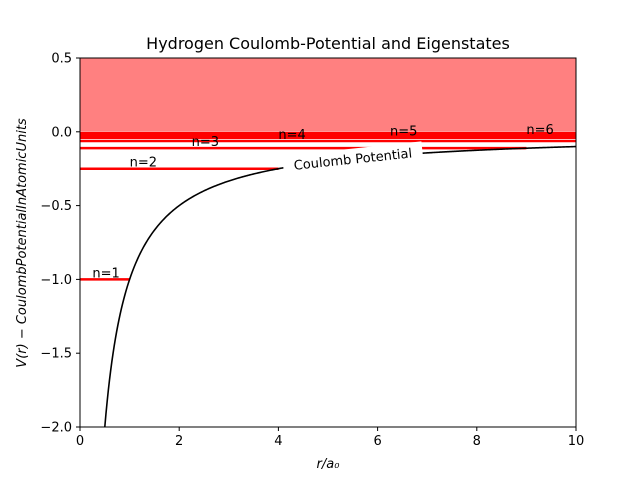  I want to click on curve-label-group: Coulomb Potential, so click(353, 158).